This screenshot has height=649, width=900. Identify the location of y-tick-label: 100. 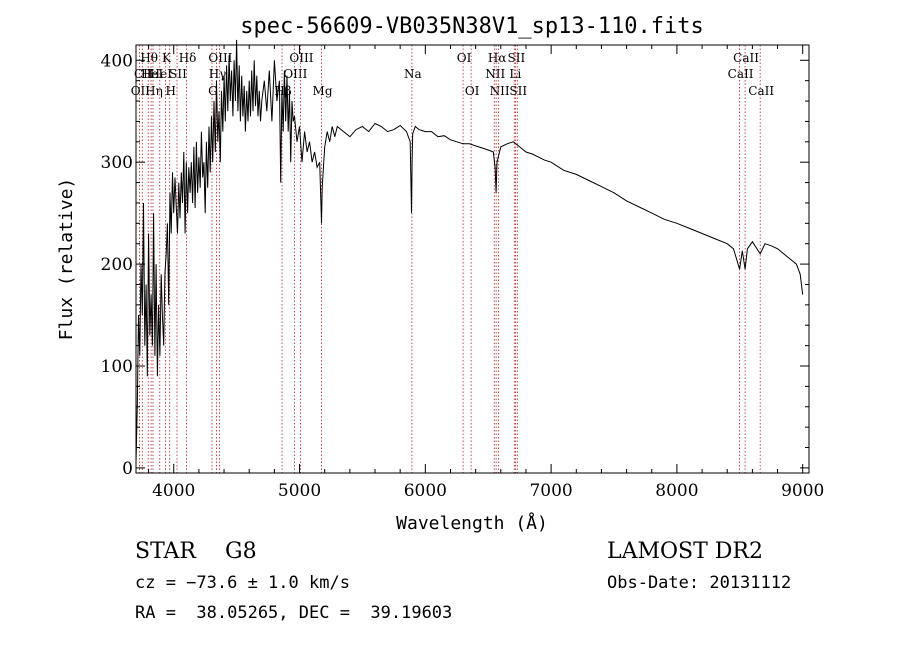
(117, 367).